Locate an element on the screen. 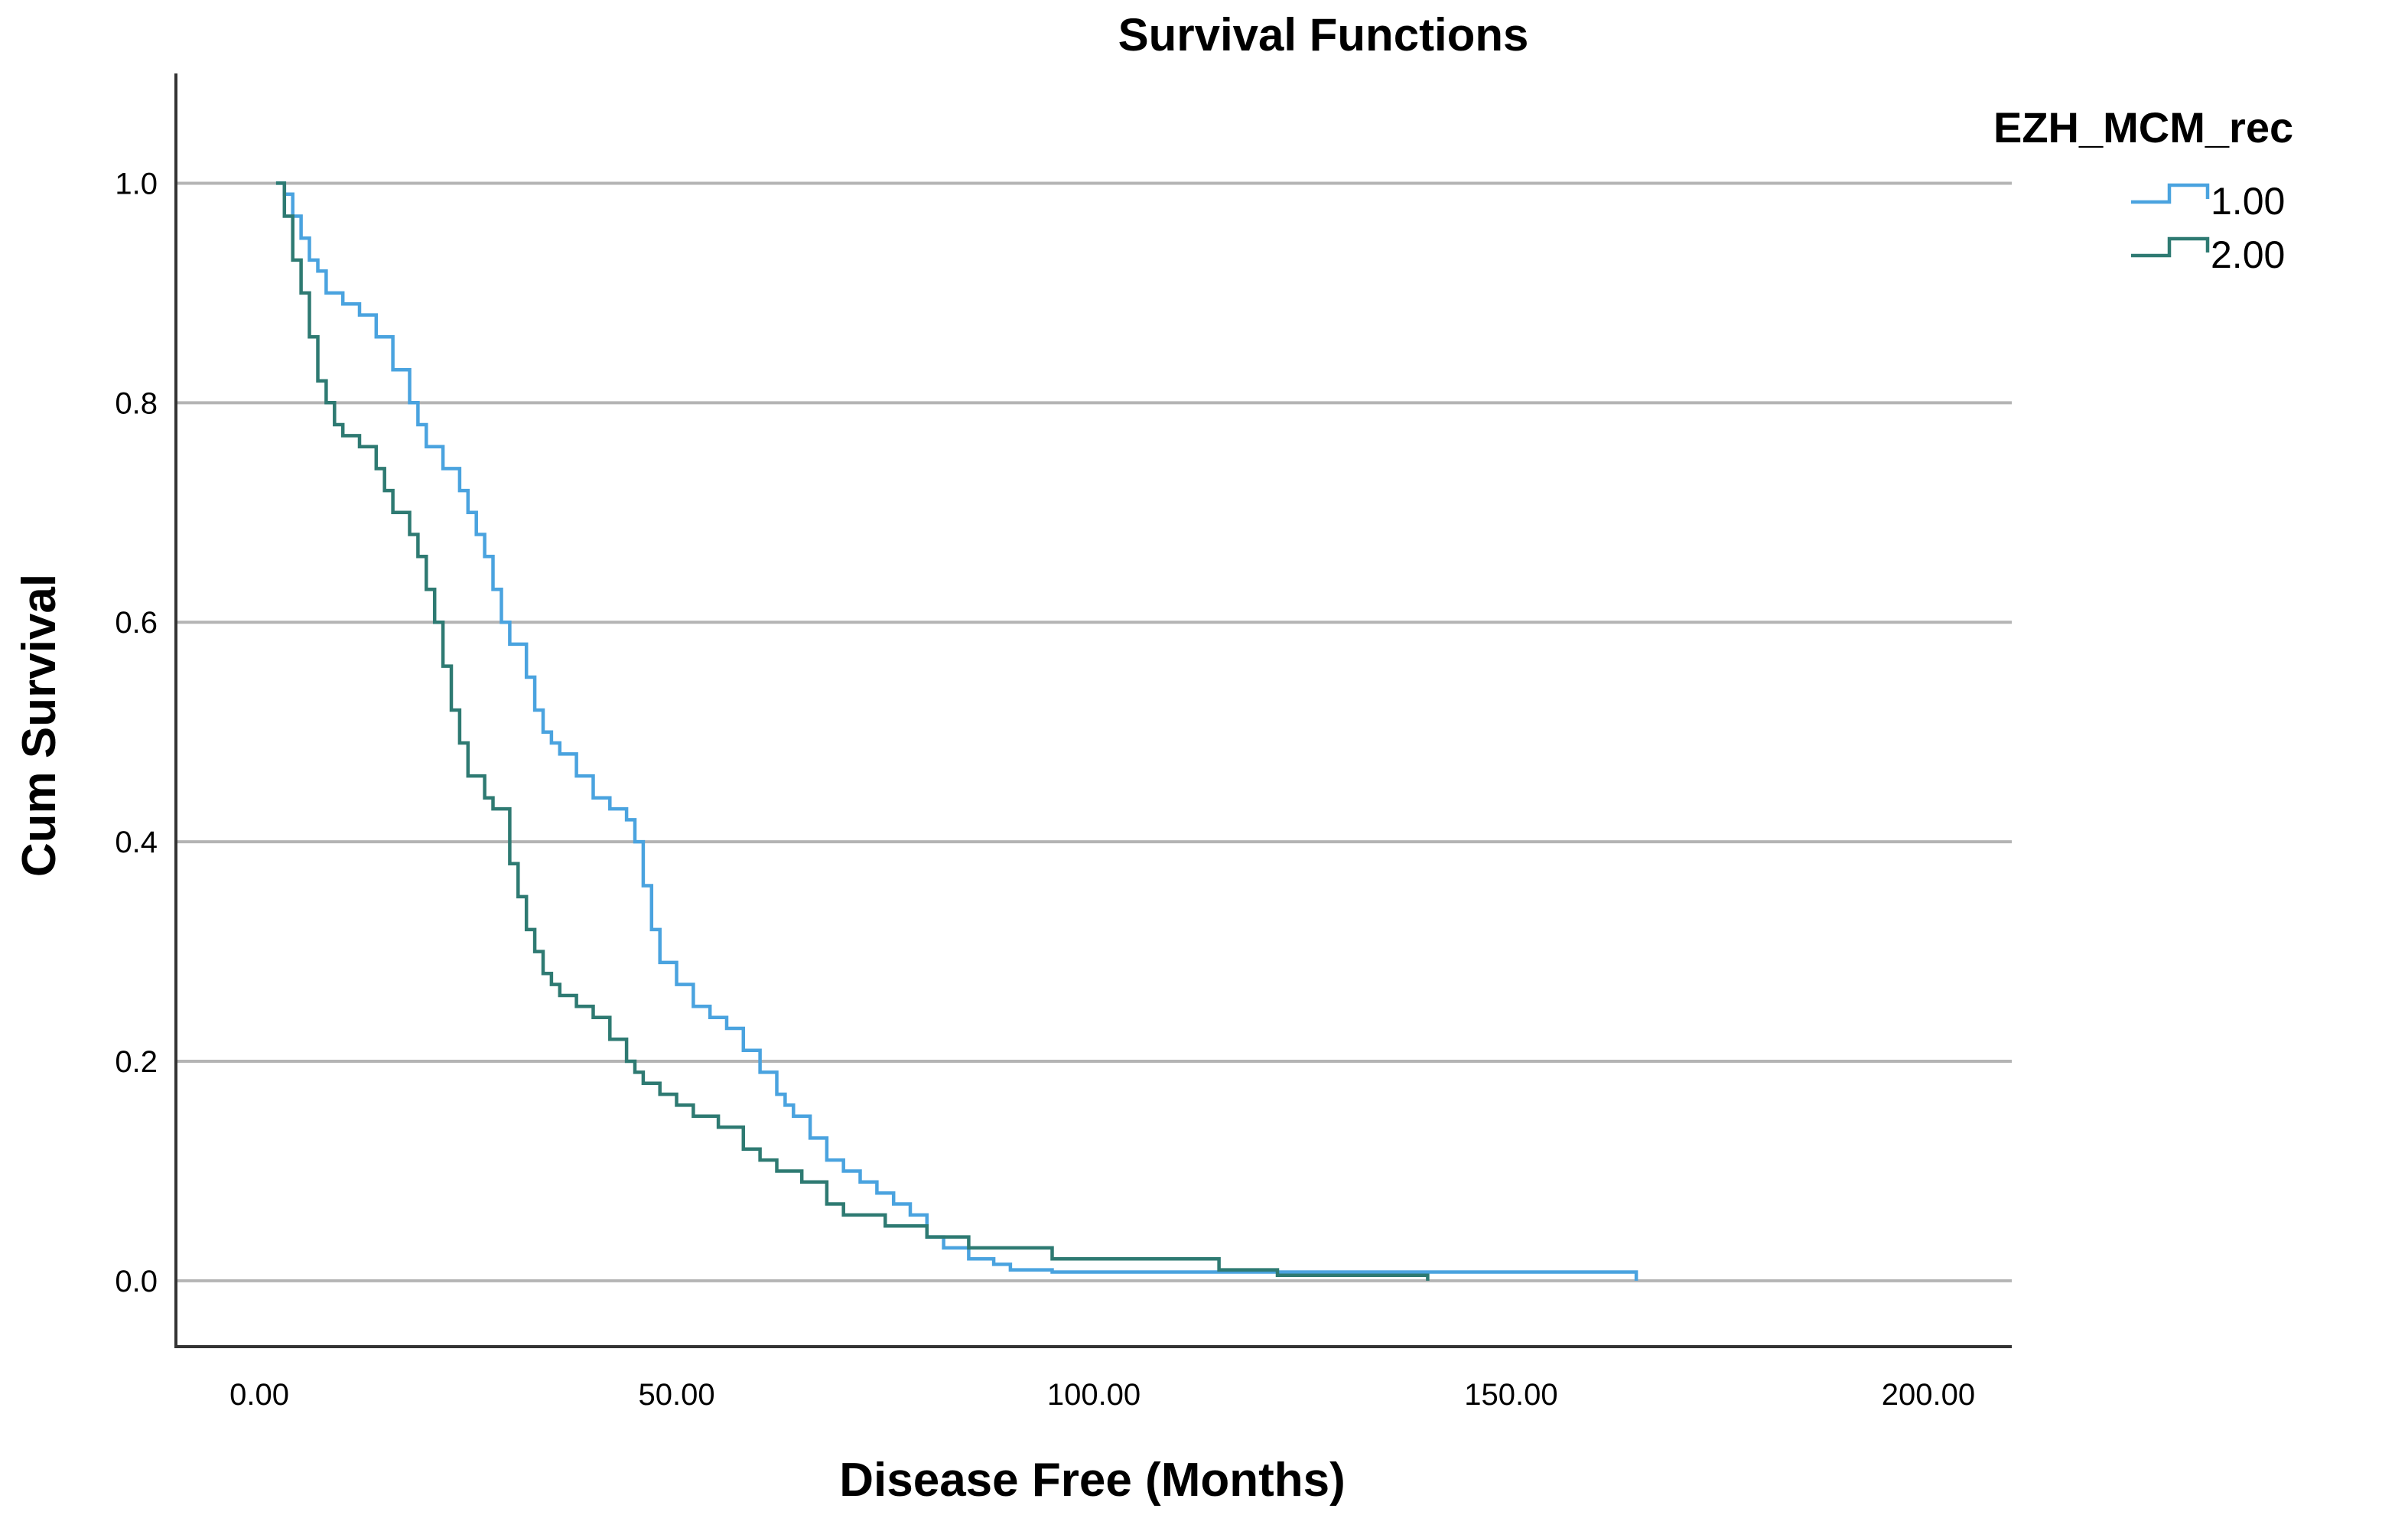  legend-swatch-2.00 is located at coordinates (2170, 247).